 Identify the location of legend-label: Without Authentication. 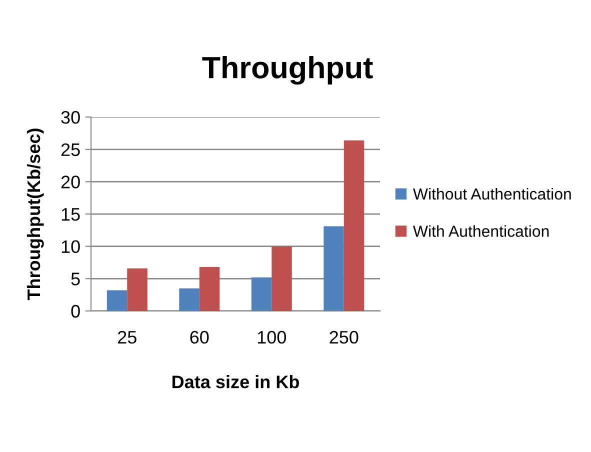
(492, 194).